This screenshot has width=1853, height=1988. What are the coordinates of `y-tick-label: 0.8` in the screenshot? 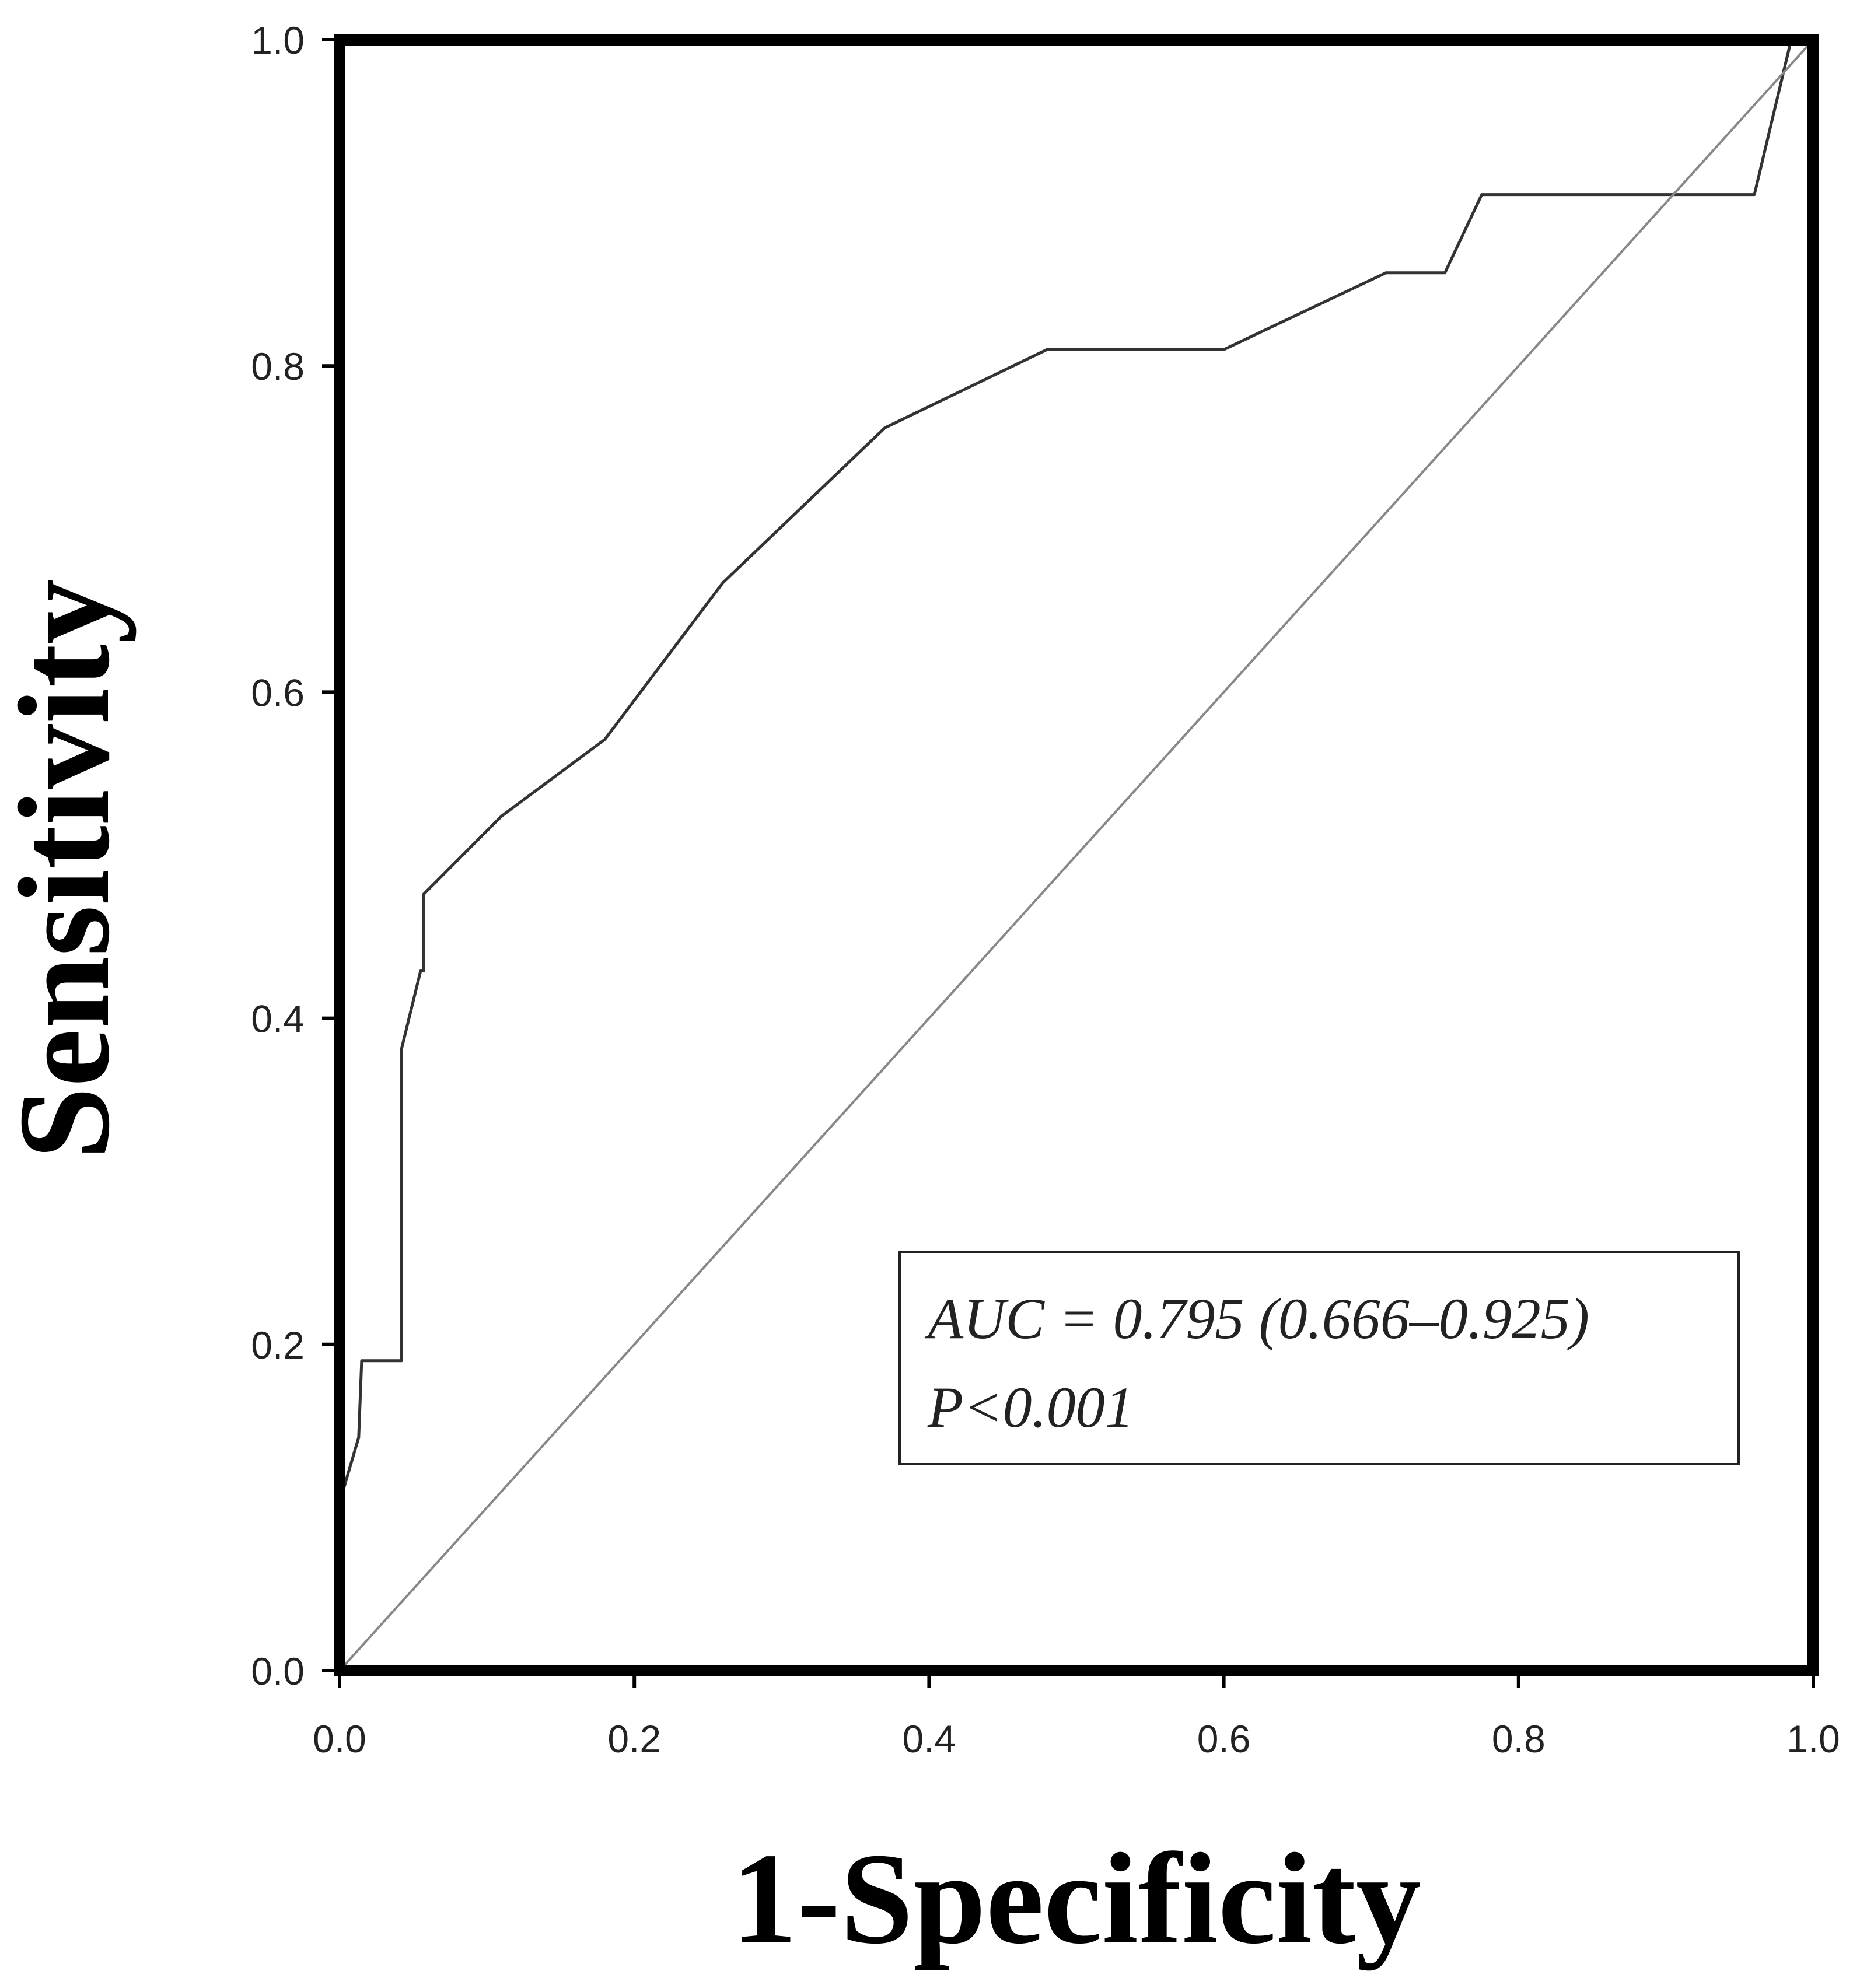 It's located at (278, 366).